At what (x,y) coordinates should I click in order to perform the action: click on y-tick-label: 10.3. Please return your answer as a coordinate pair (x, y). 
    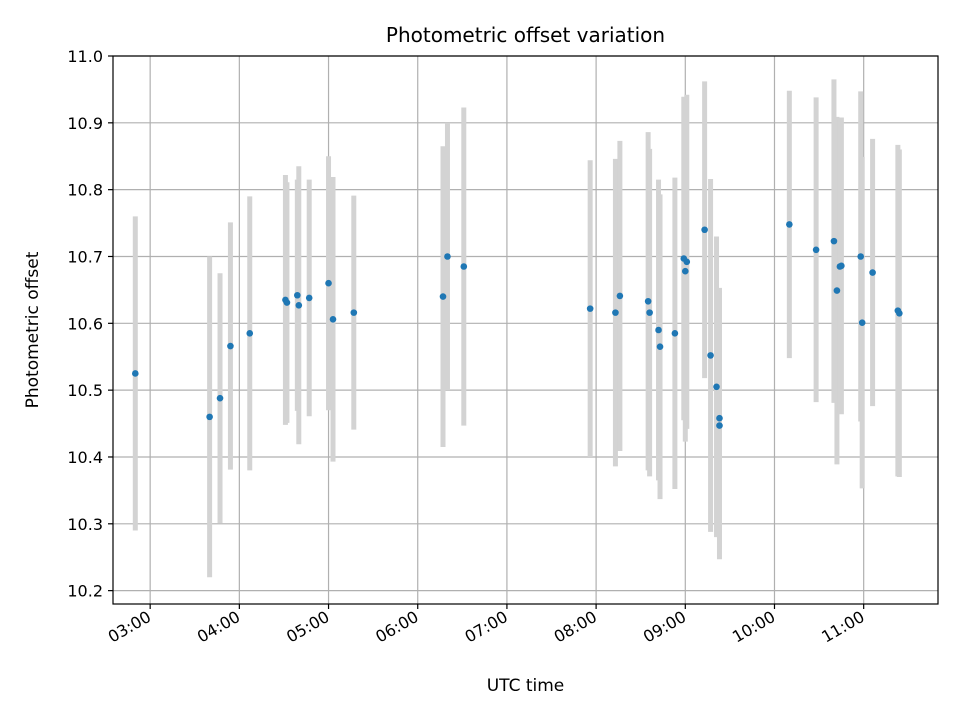
    Looking at the image, I should click on (85, 524).